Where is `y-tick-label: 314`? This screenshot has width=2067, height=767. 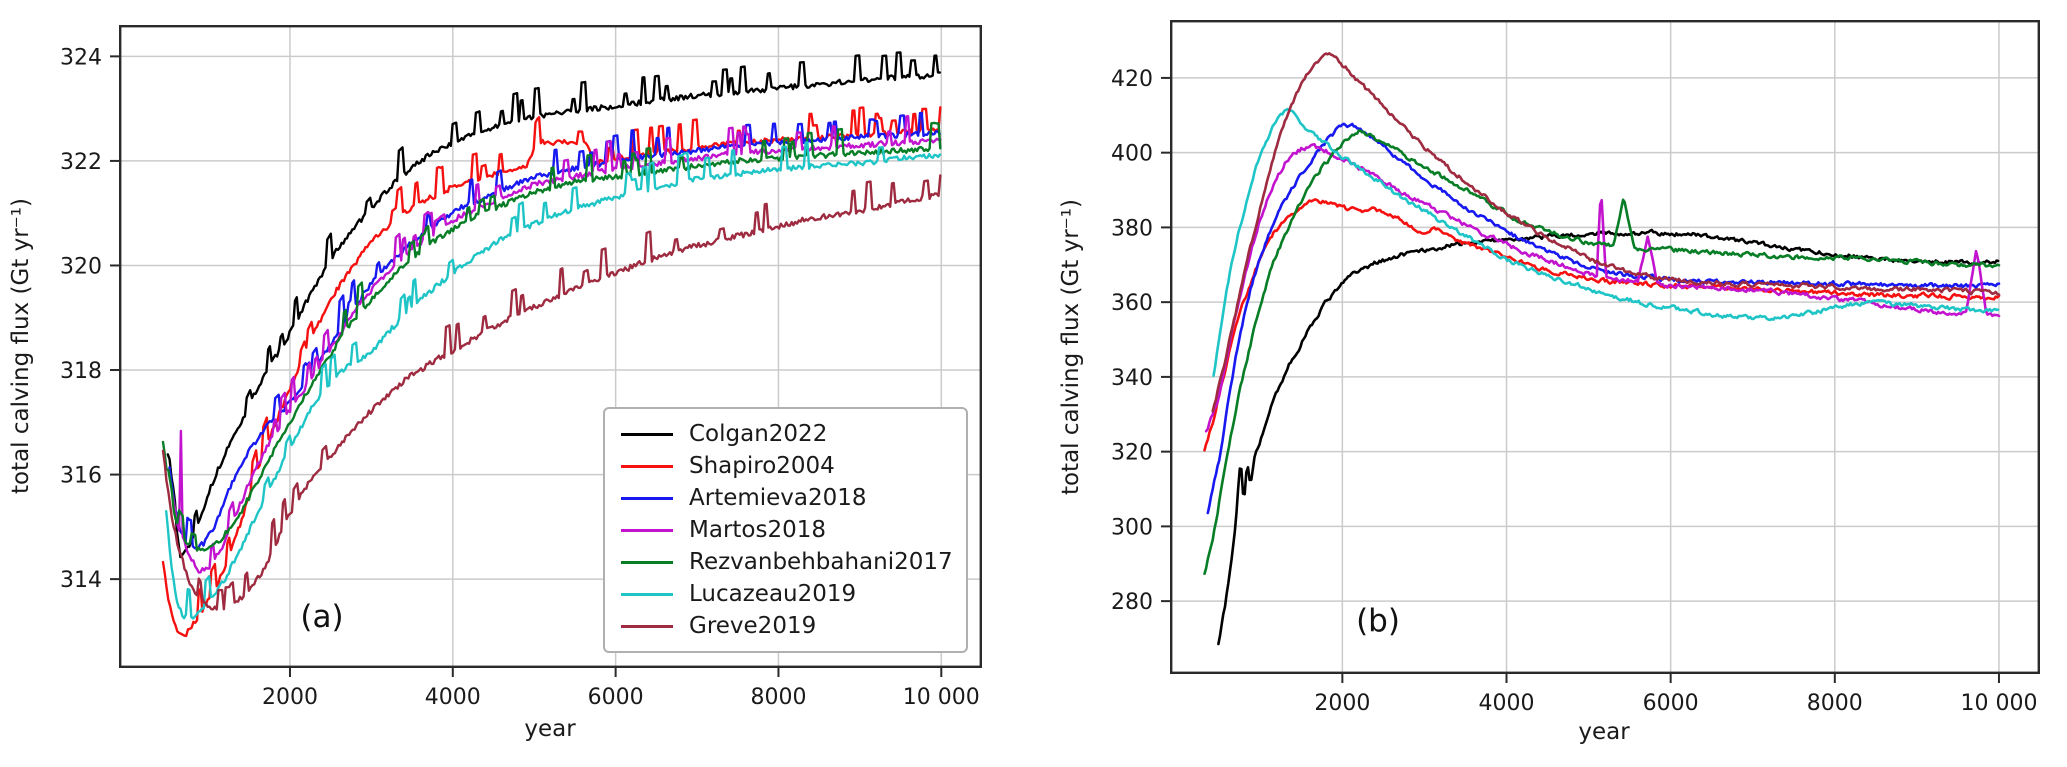
y-tick-label: 314 is located at coordinates (81, 580).